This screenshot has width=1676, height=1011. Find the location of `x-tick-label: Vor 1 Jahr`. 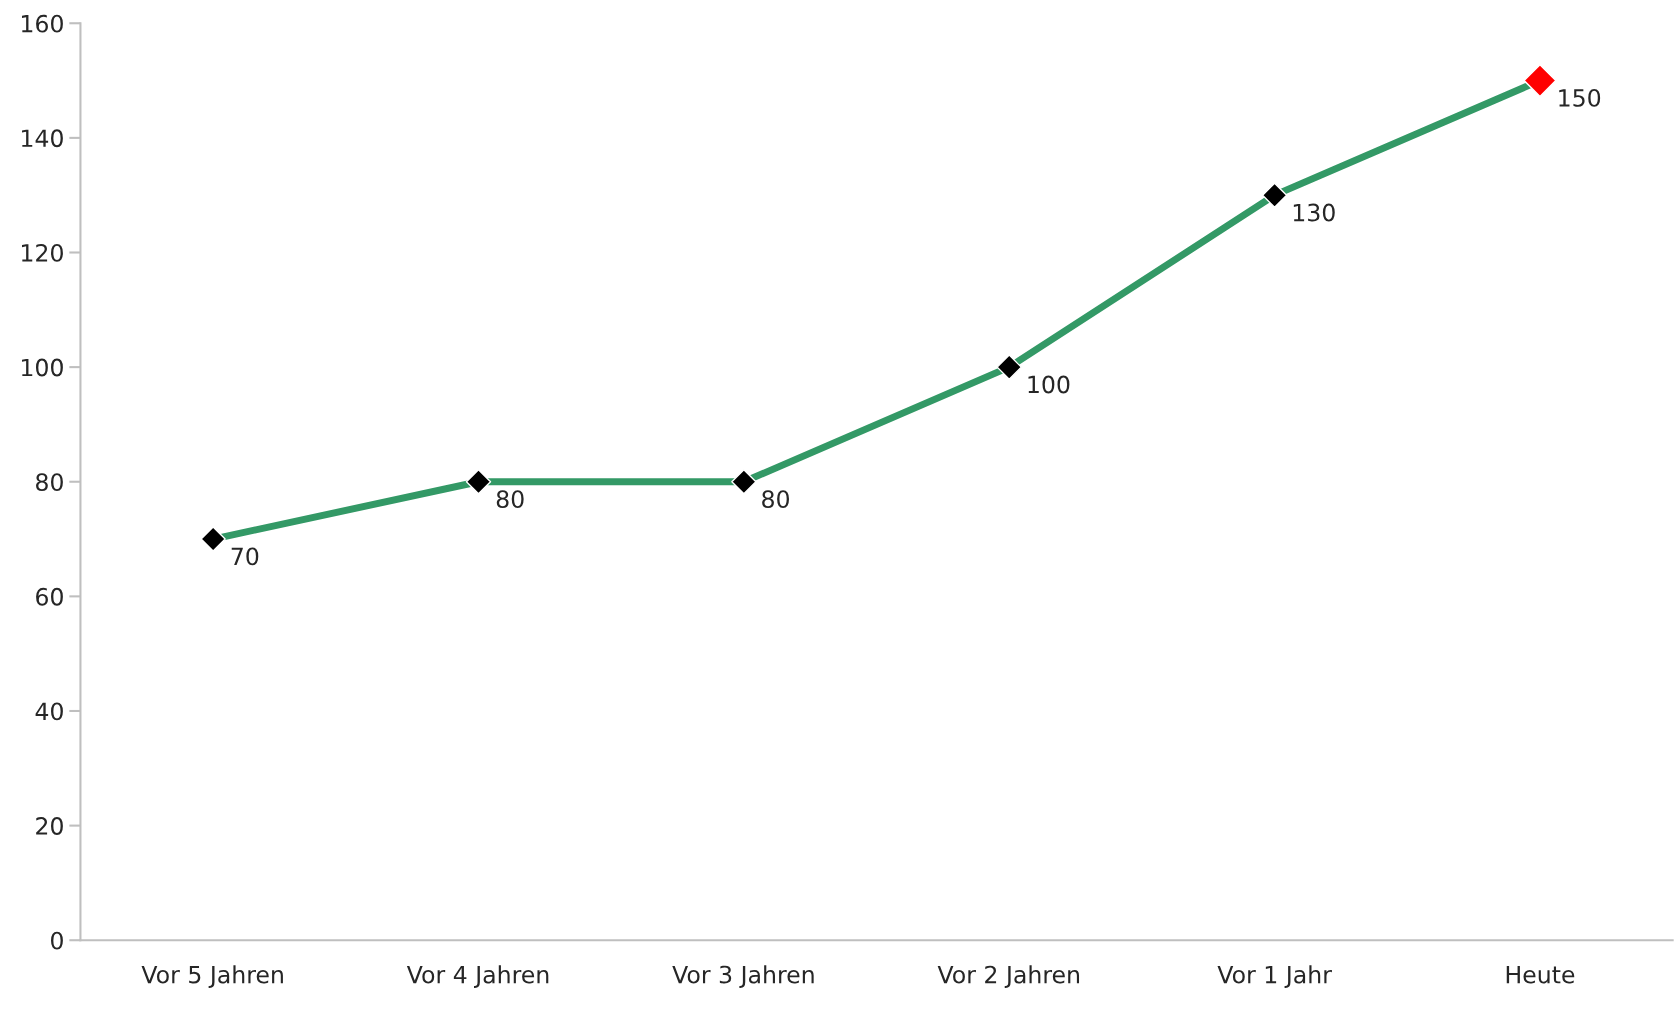

x-tick-label: Vor 1 Jahr is located at coordinates (1274, 976).